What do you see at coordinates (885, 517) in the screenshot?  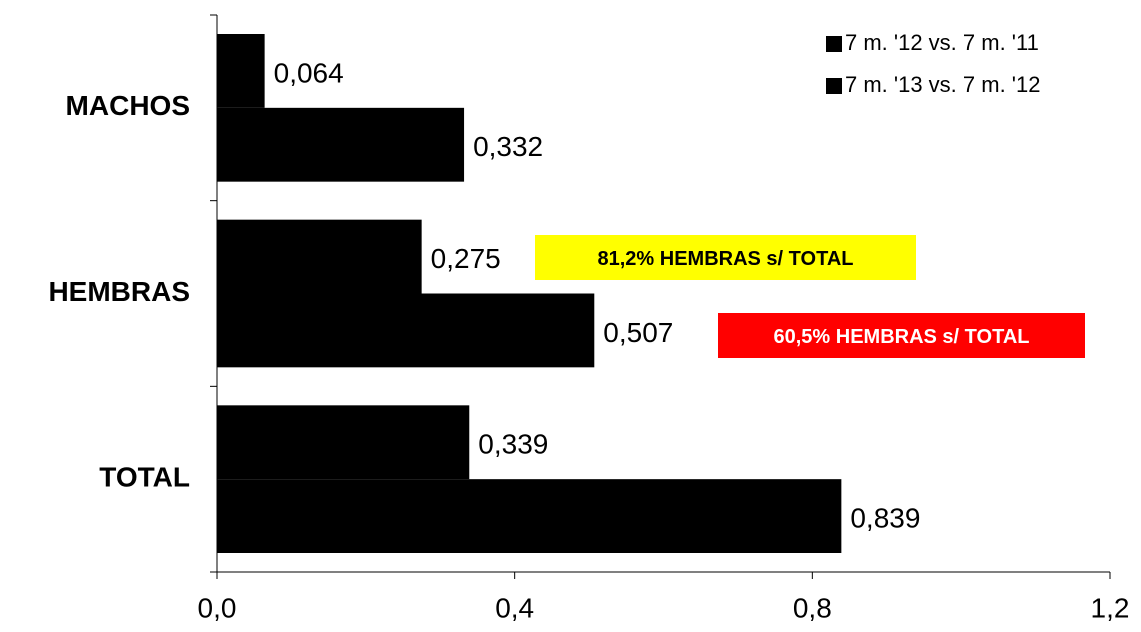 I see `value-label: 0,839` at bounding box center [885, 517].